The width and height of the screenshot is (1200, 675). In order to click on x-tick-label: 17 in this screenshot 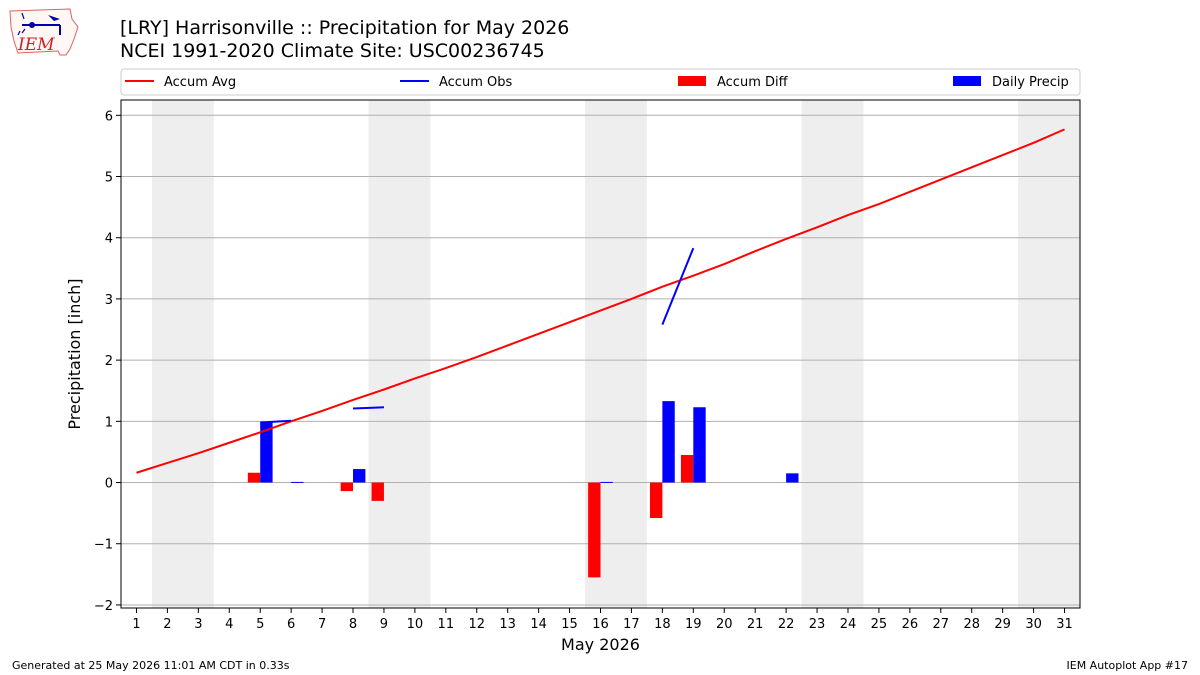, I will do `click(631, 624)`.